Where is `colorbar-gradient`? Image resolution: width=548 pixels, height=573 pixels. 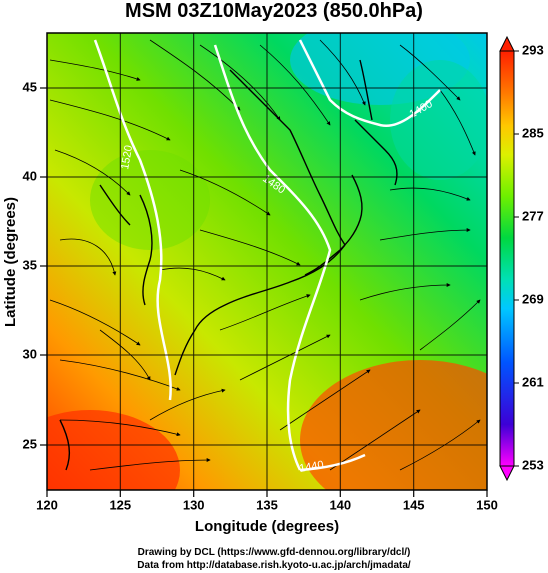
colorbar-gradient is located at coordinates (507, 258).